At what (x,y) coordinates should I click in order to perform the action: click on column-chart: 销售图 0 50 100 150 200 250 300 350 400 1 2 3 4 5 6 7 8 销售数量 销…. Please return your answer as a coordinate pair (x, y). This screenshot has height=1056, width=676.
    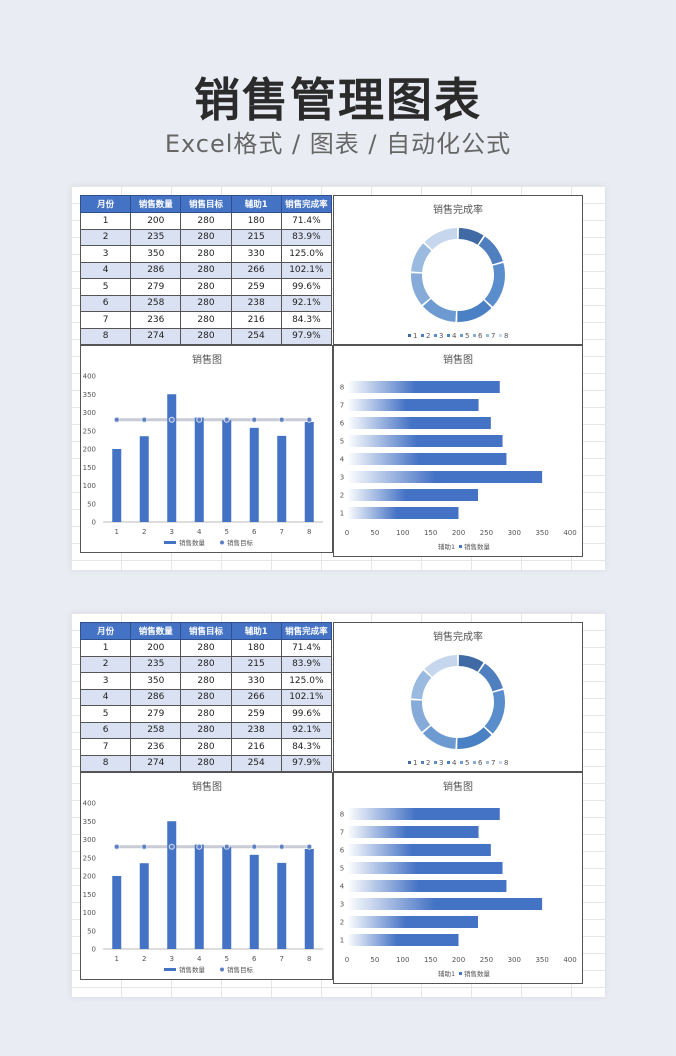
    Looking at the image, I should click on (203, 877).